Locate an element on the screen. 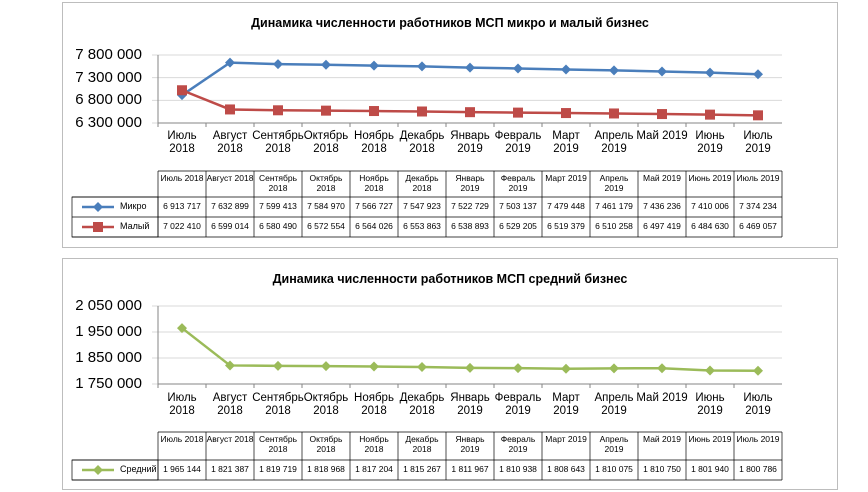 The height and width of the screenshot is (492, 868). data-label: 7 479 448 is located at coordinates (566, 206).